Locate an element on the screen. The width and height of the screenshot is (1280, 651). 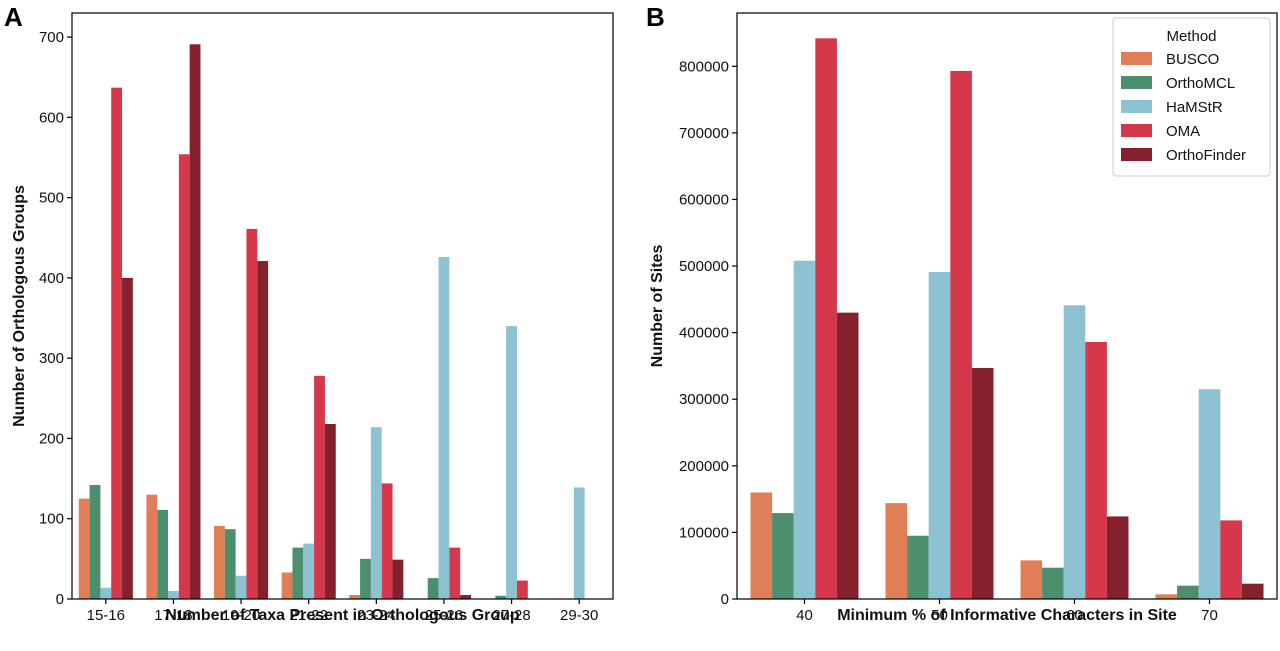
legend-swatch-orthomcl is located at coordinates (1136, 82).